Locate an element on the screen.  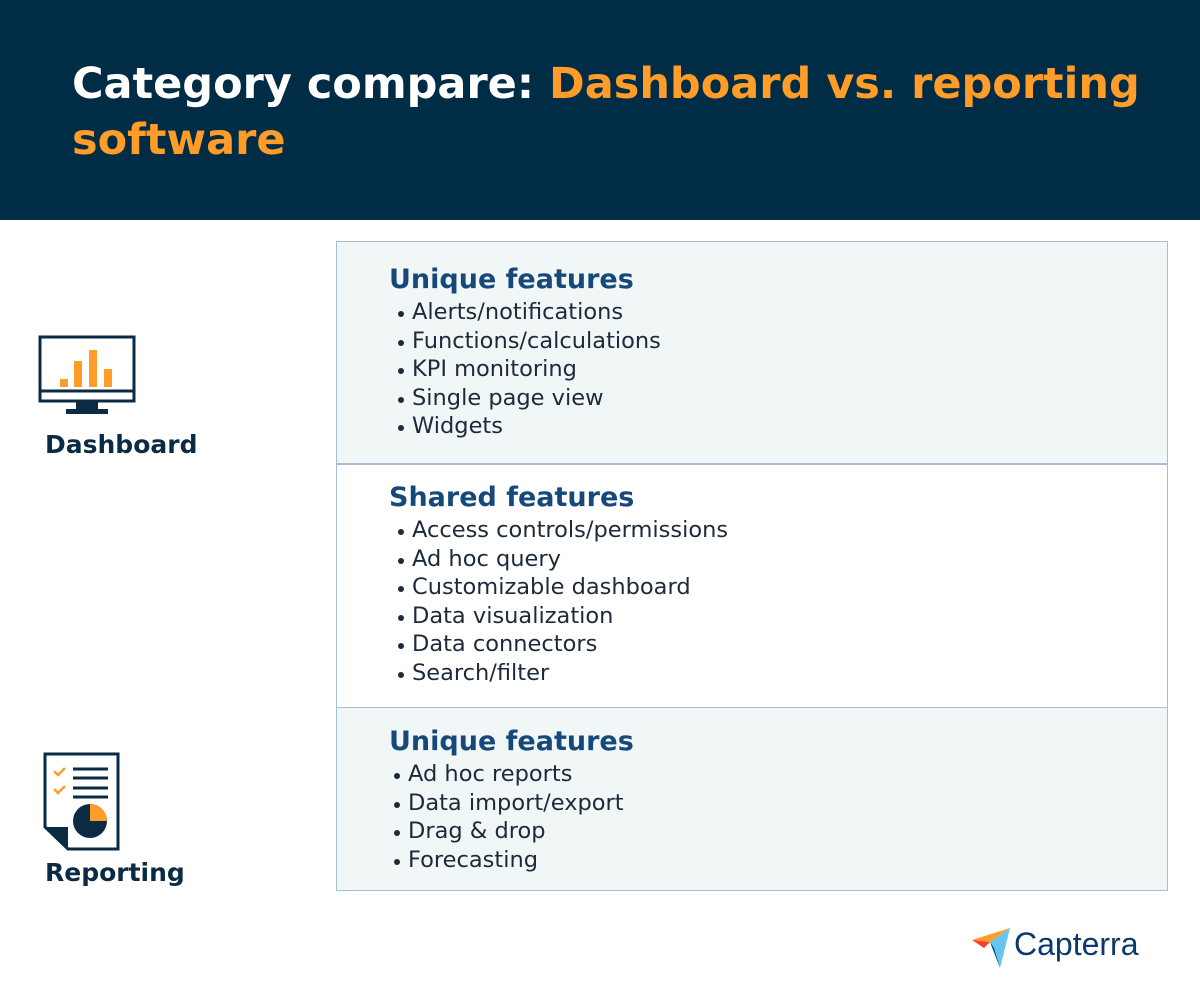
feature-item: Data connectors is located at coordinates (562, 644).